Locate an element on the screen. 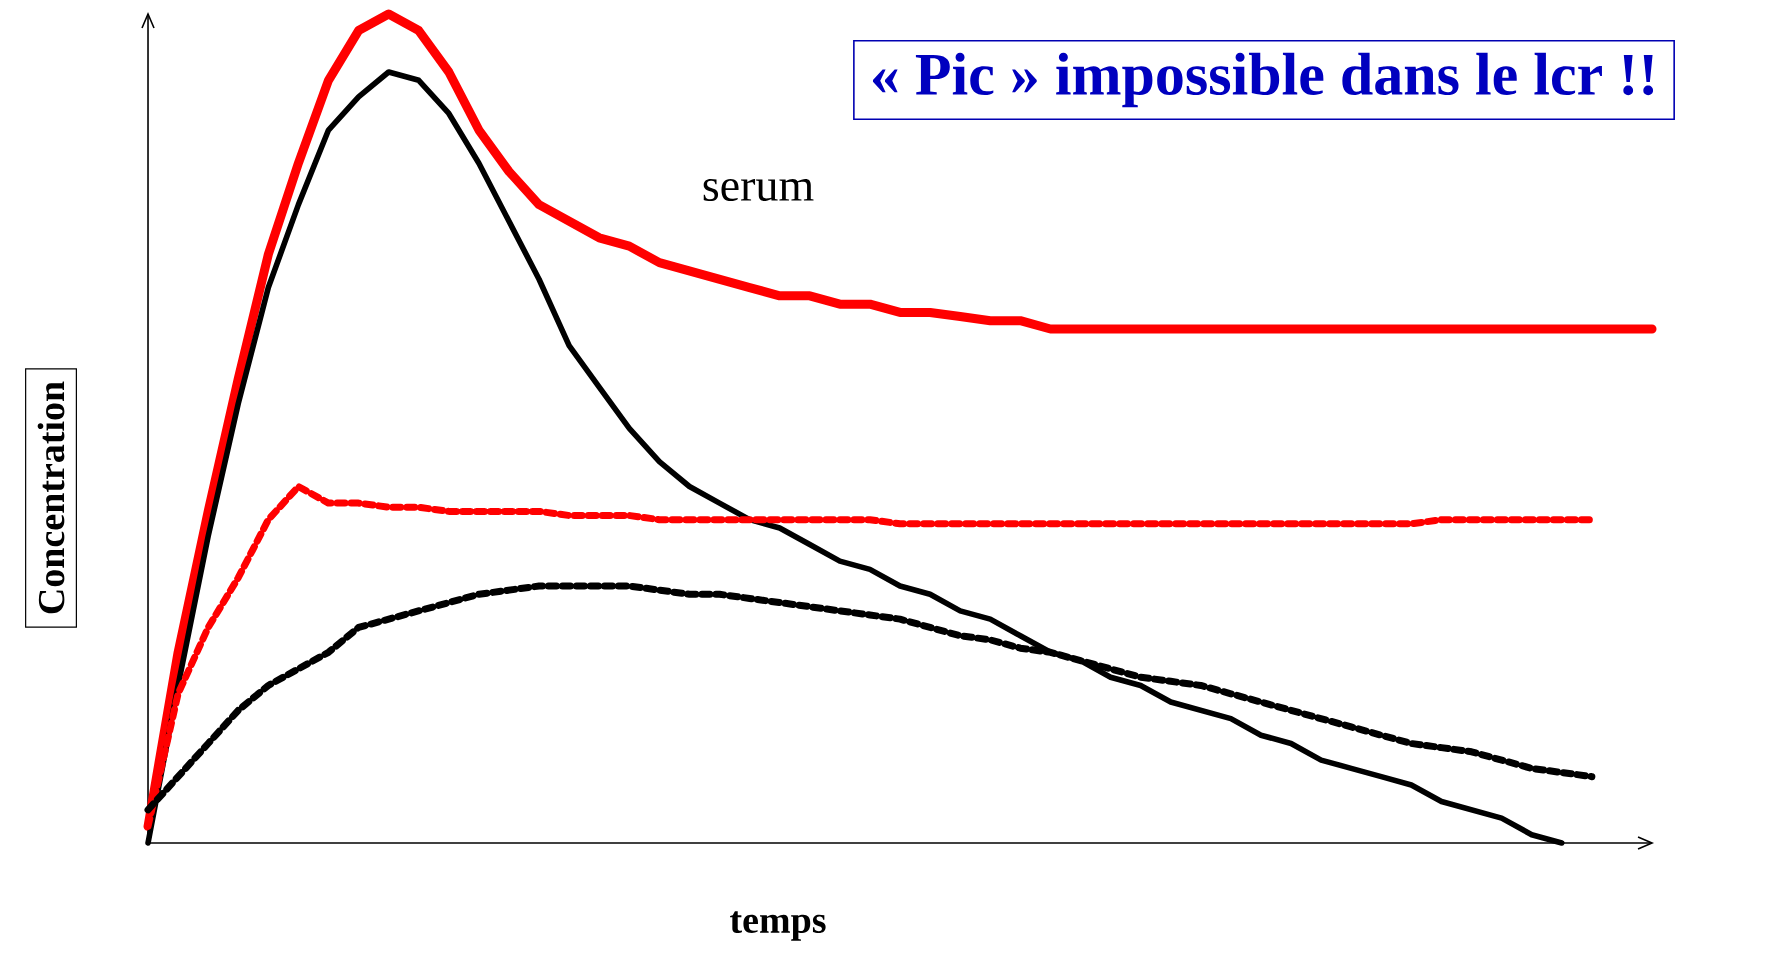 The image size is (1775, 956). text: « Pic » impossible dans le lcr !! is located at coordinates (1263, 80).